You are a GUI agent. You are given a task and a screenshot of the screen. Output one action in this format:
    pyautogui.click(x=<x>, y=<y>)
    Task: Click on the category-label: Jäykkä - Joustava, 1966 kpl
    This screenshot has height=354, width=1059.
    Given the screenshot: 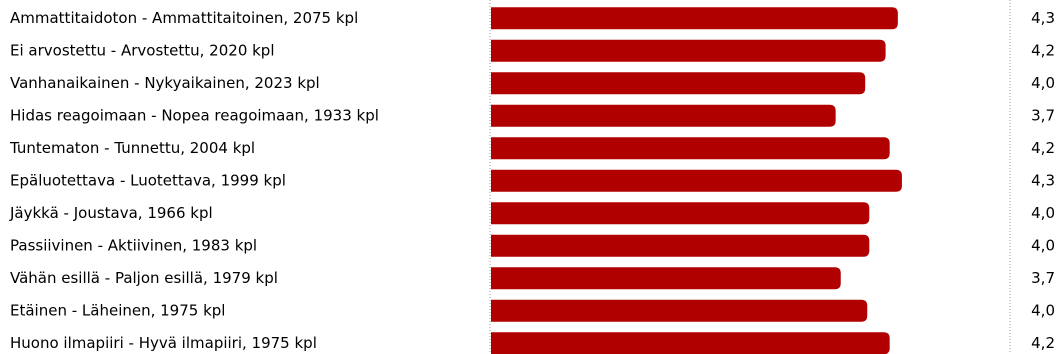 What is the action you would take?
    pyautogui.click(x=111, y=213)
    